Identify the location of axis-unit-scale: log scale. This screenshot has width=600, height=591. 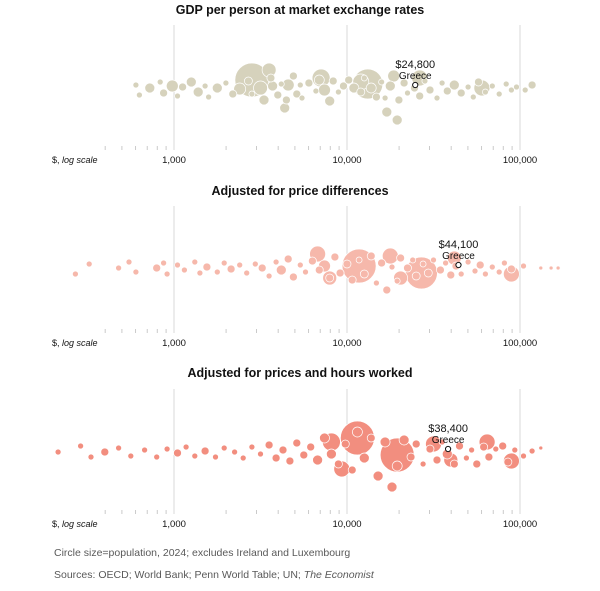
(80, 160).